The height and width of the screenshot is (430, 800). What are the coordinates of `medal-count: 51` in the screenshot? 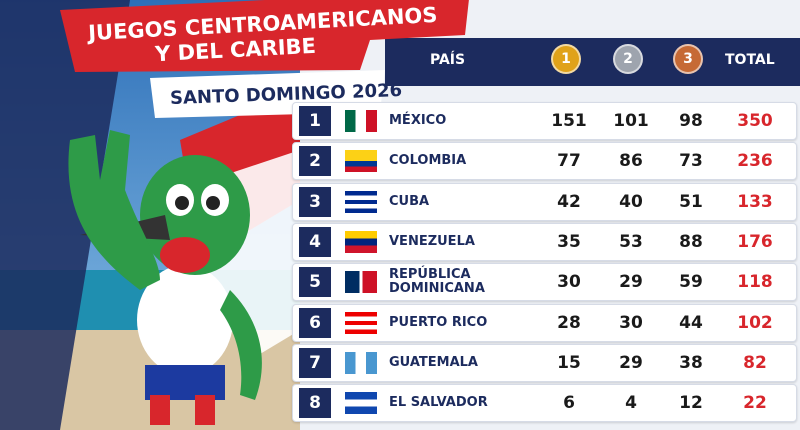 It's located at (691, 201).